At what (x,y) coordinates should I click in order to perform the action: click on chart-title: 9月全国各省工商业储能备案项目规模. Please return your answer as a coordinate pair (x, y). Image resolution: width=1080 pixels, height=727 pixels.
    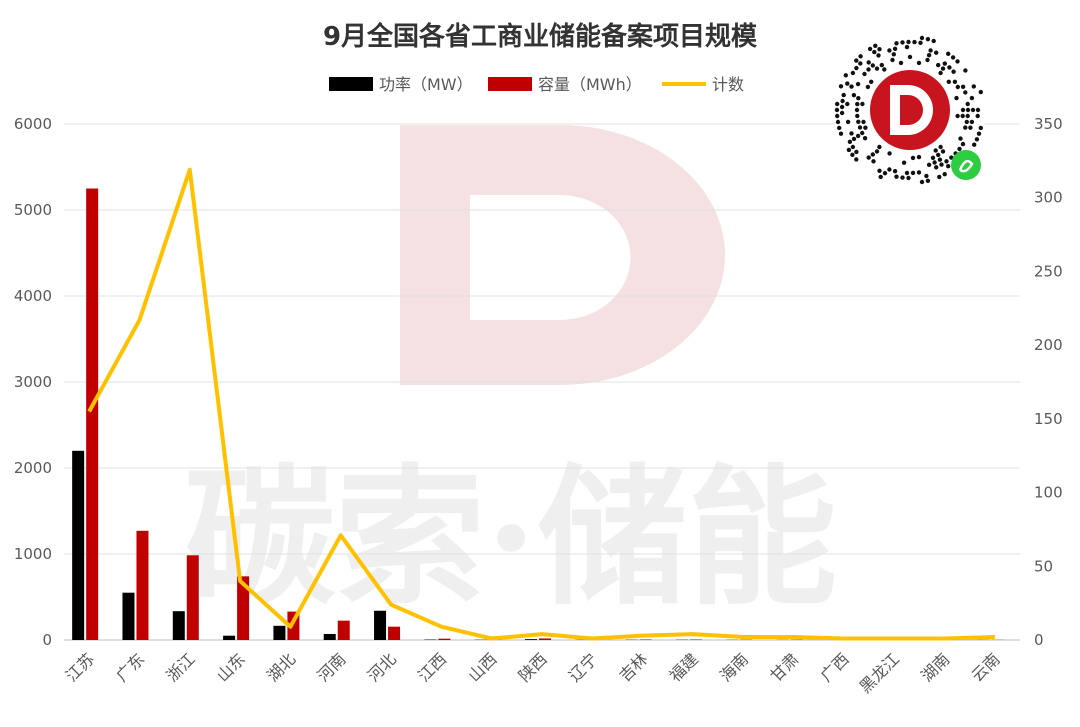
    Looking at the image, I should click on (540, 36).